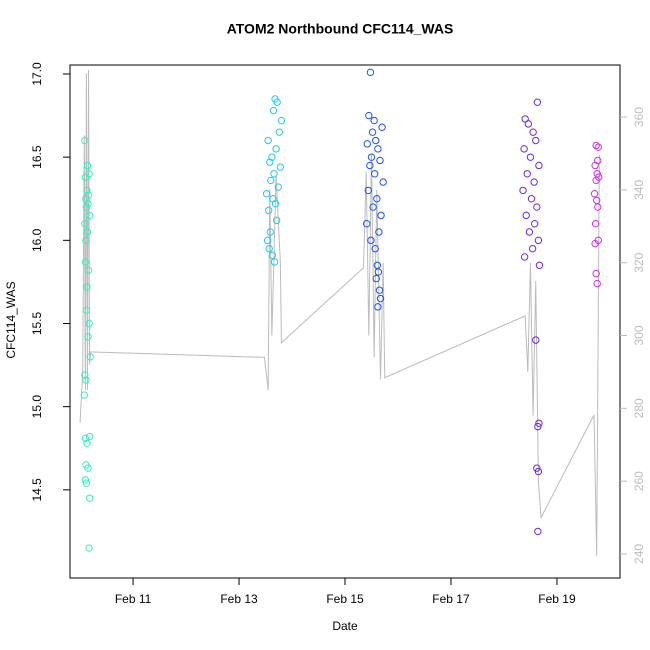  Describe the element at coordinates (37, 240) in the screenshot. I see `y-tick-label: 16.0` at that location.